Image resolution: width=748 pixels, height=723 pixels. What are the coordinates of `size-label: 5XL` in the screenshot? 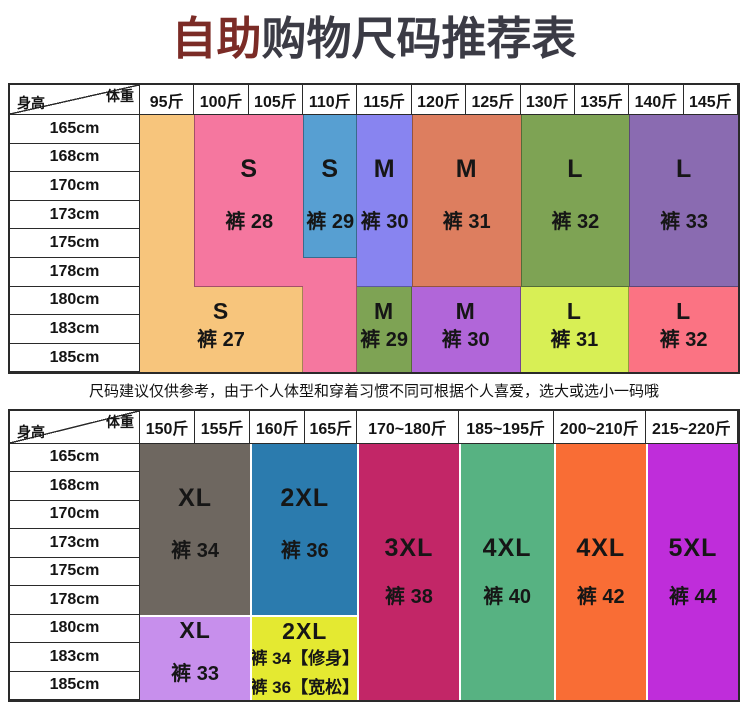 It's located at (693, 548).